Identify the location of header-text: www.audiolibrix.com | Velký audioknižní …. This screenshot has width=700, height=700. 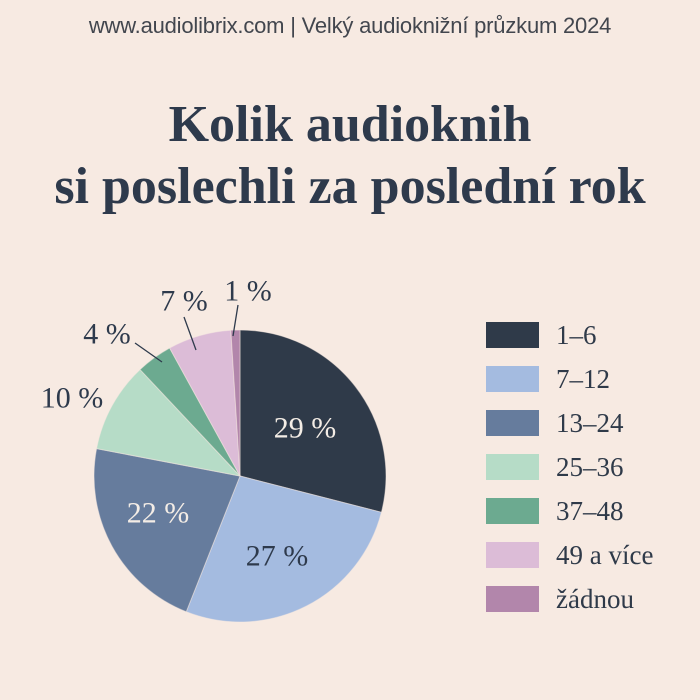
(350, 25).